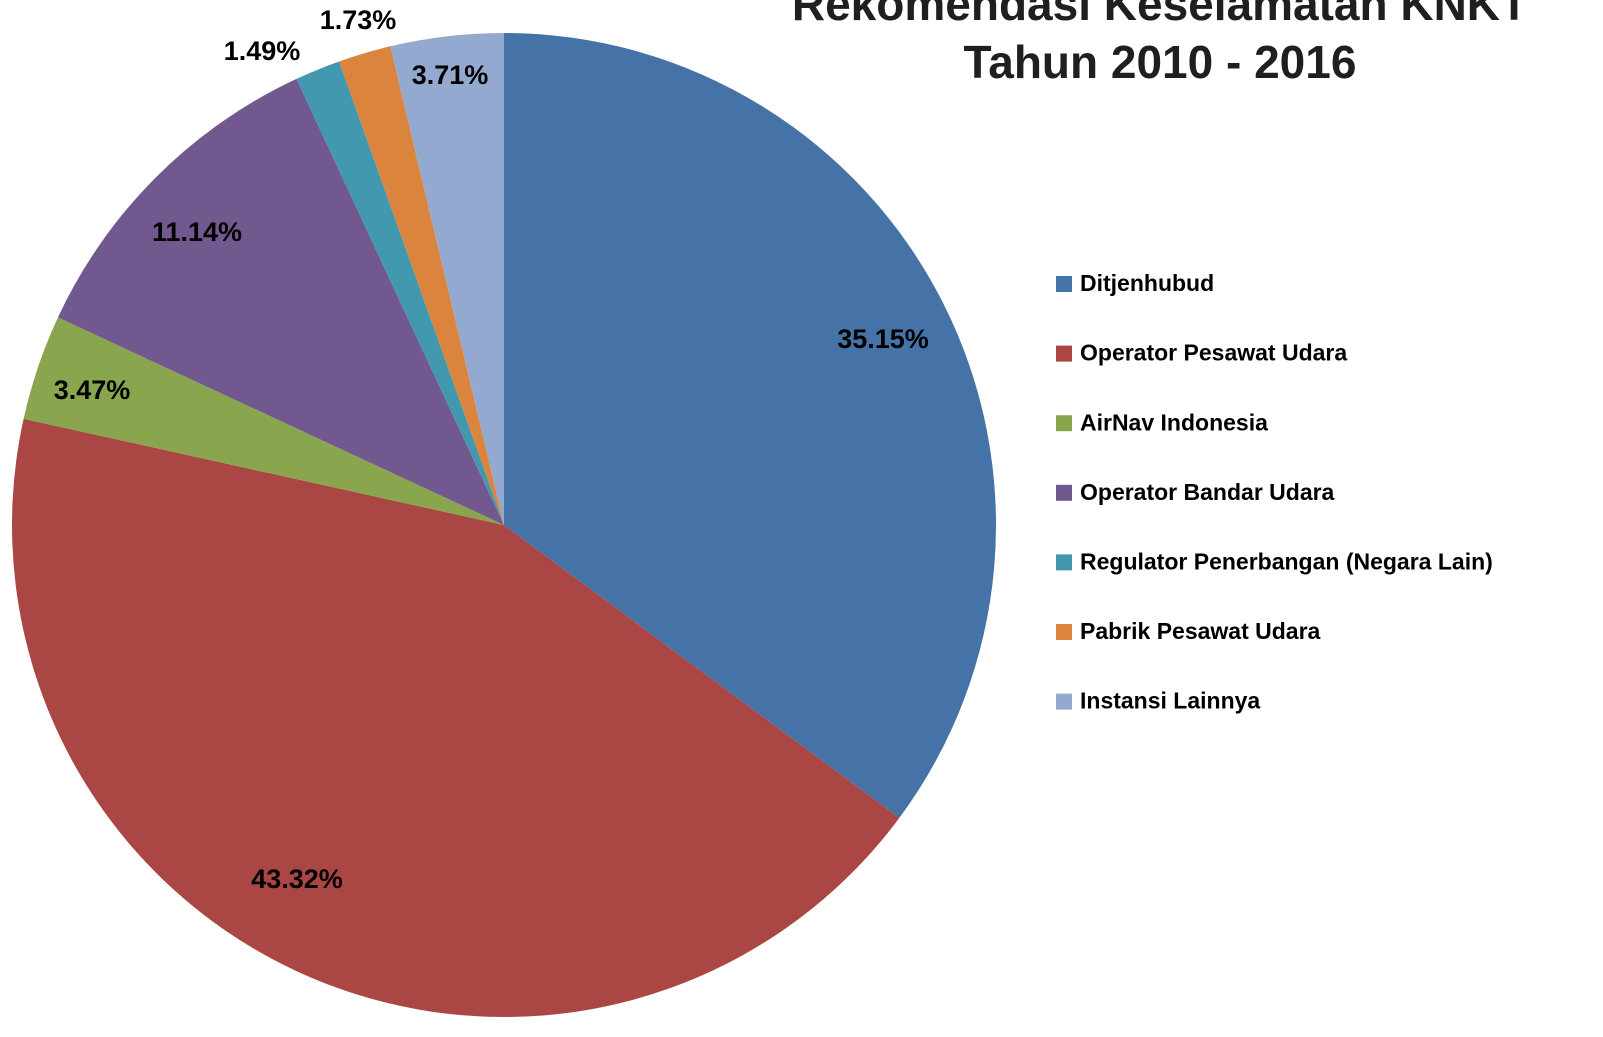  I want to click on data-label: 1.49%, so click(262, 51).